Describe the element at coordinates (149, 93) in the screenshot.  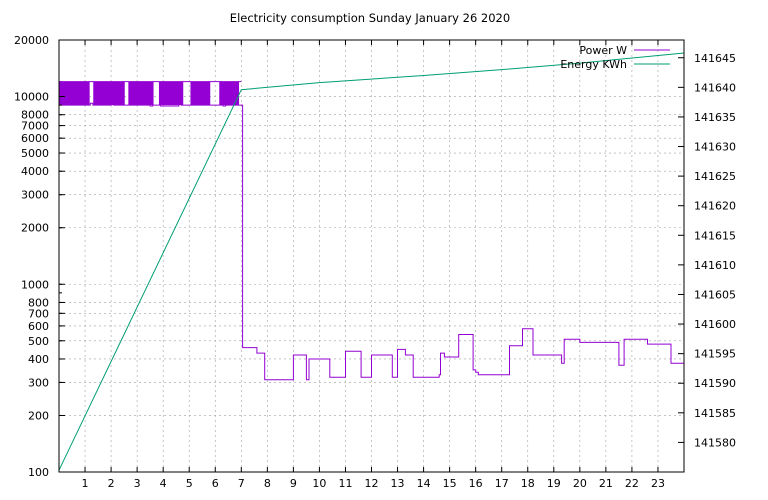
I see `power-oscillation-band` at that location.